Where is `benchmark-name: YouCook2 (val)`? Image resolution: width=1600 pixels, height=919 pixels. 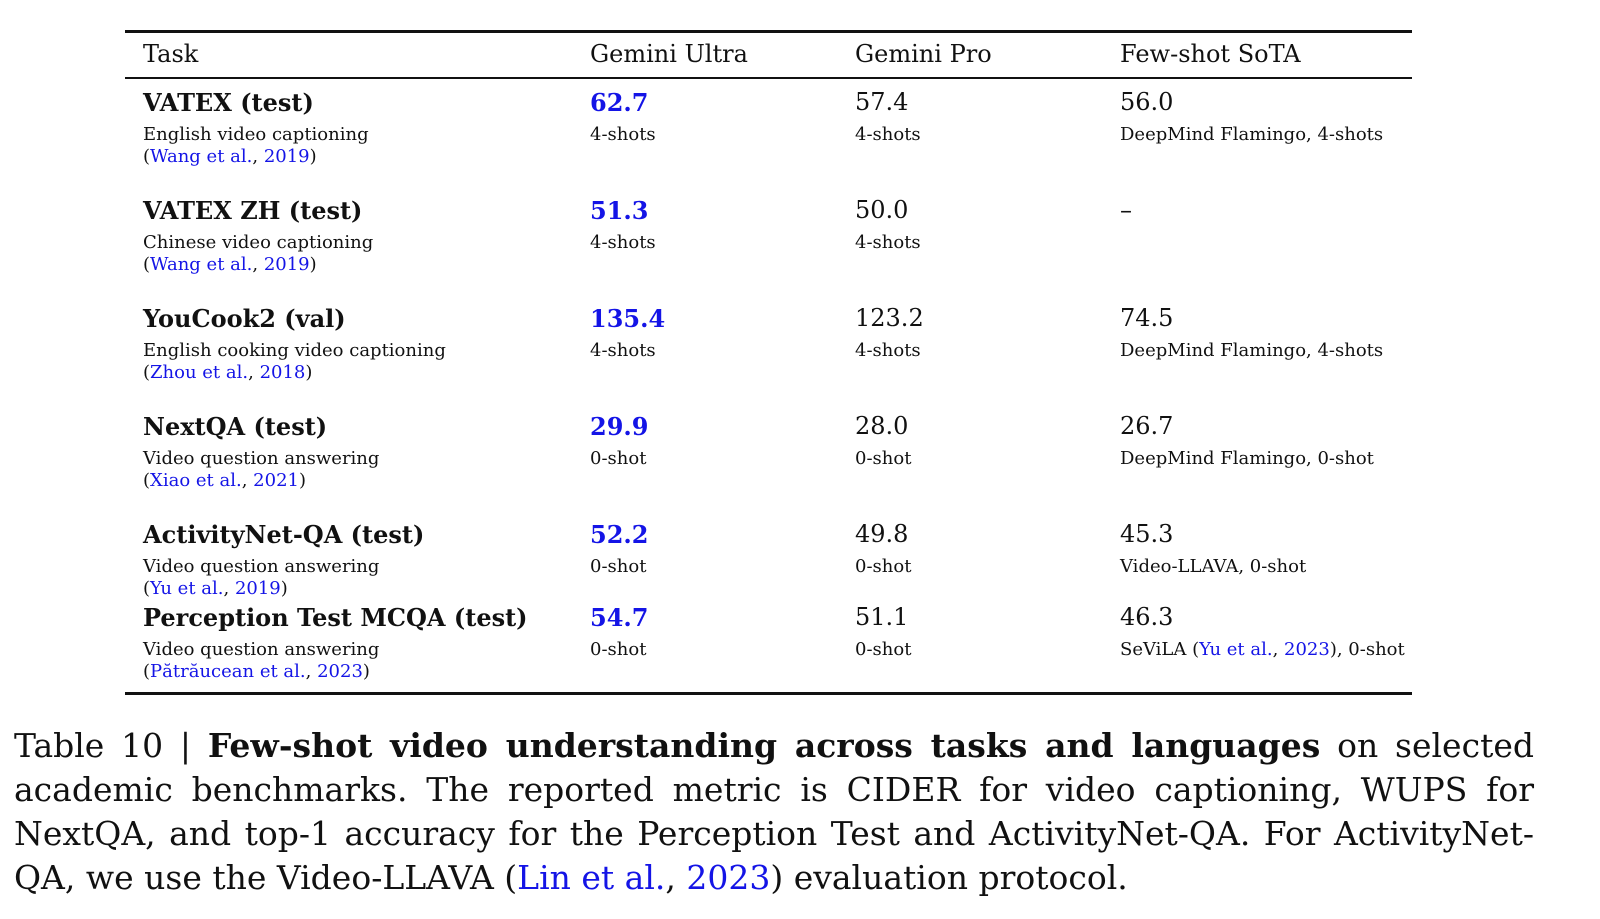 benchmark-name: YouCook2 (val) is located at coordinates (244, 318).